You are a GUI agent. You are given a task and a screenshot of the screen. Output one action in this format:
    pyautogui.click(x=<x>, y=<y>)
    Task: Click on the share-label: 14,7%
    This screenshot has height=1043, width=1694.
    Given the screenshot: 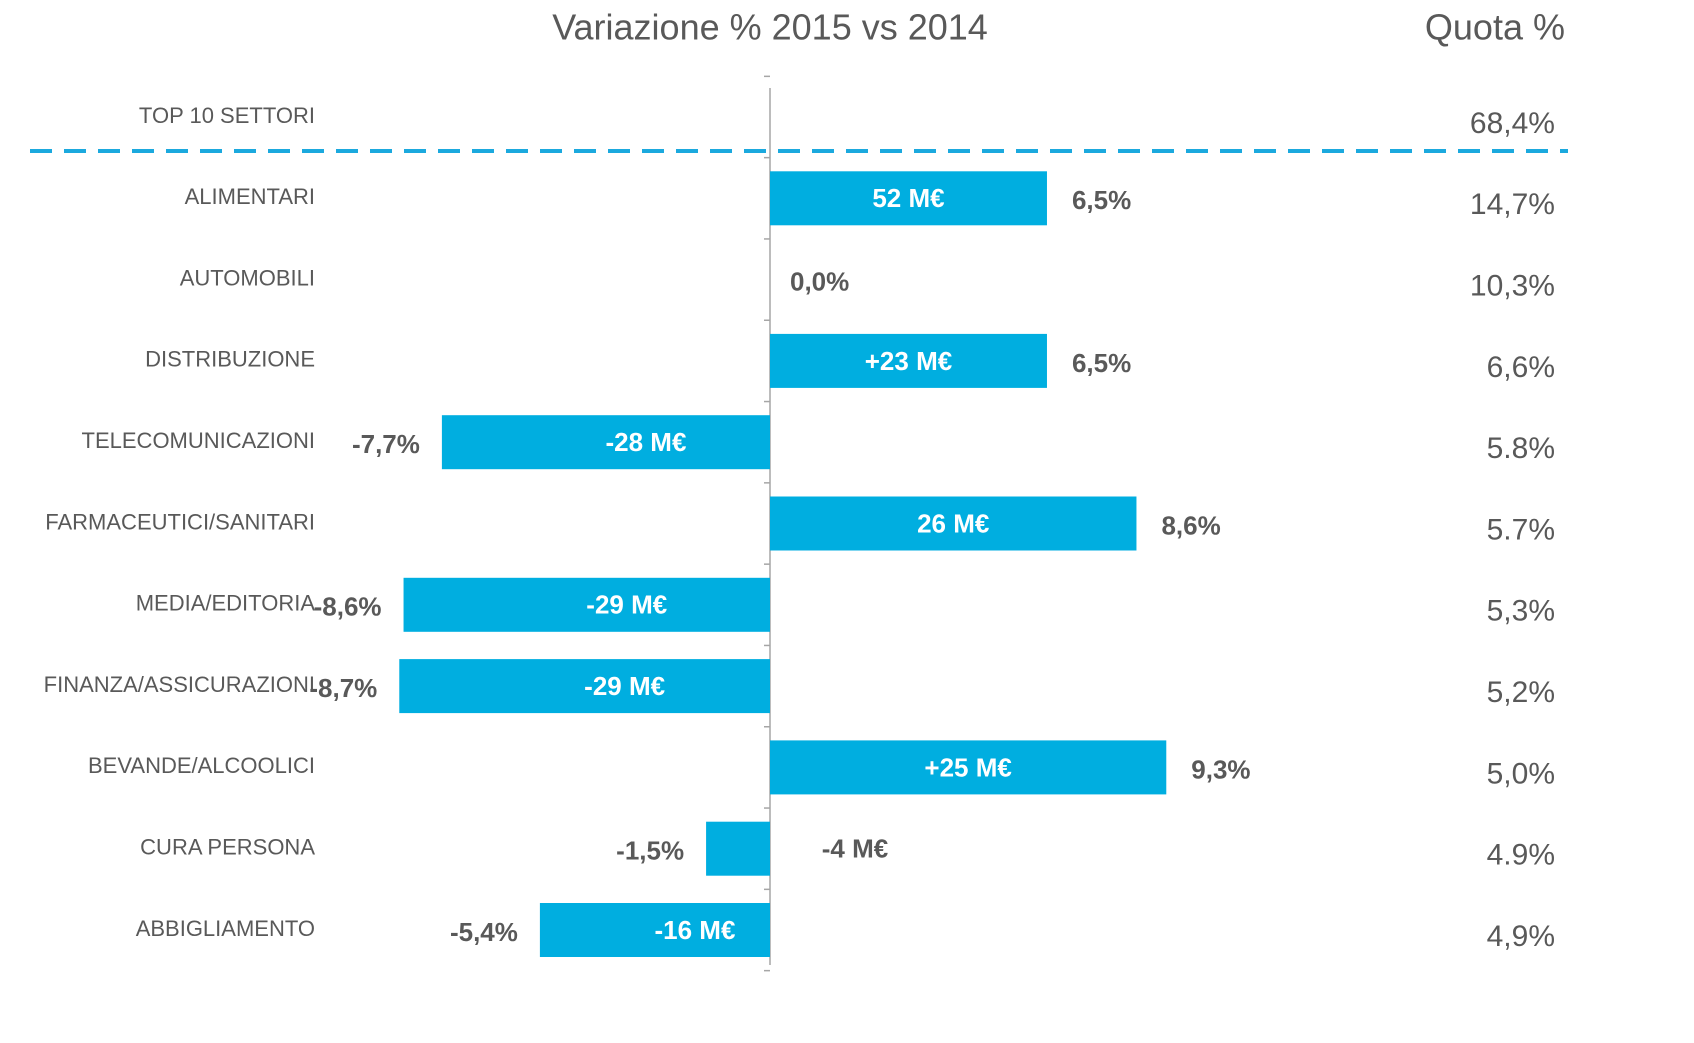 What is the action you would take?
    pyautogui.click(x=1512, y=204)
    